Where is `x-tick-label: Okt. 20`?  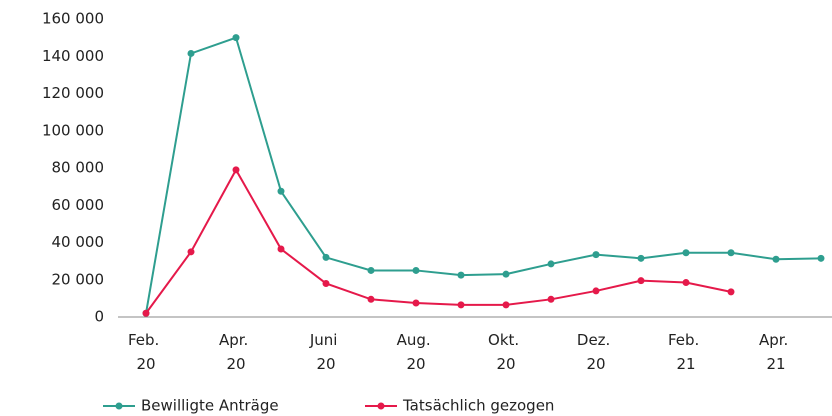
x-tick-label: Okt. 20 is located at coordinates (506, 352).